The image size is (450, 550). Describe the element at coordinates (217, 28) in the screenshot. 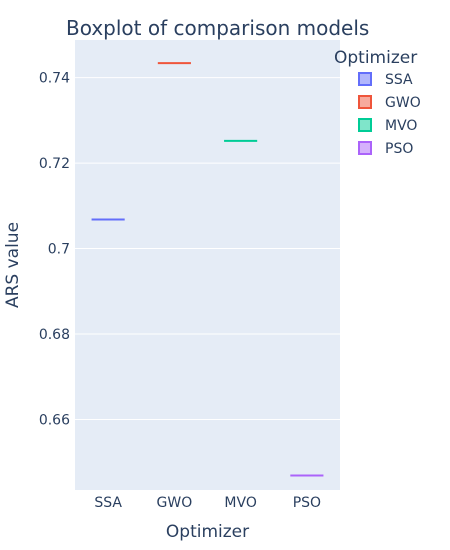

I see `chart-title: Boxplot of comparison models` at that location.